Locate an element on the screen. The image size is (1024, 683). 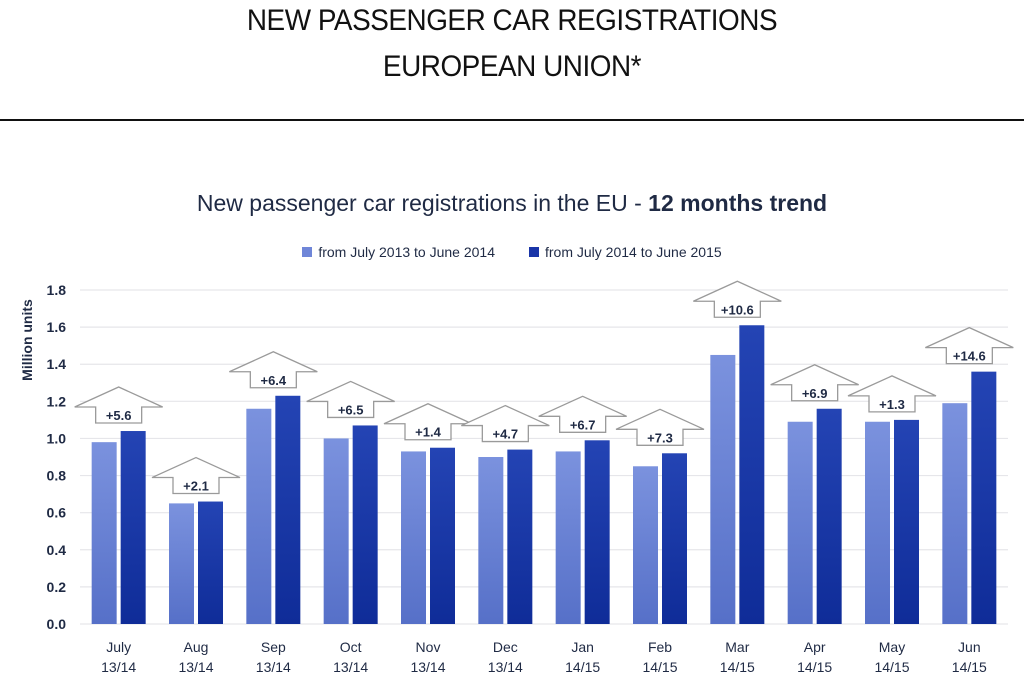
bar-series-1-may is located at coordinates (877, 522).